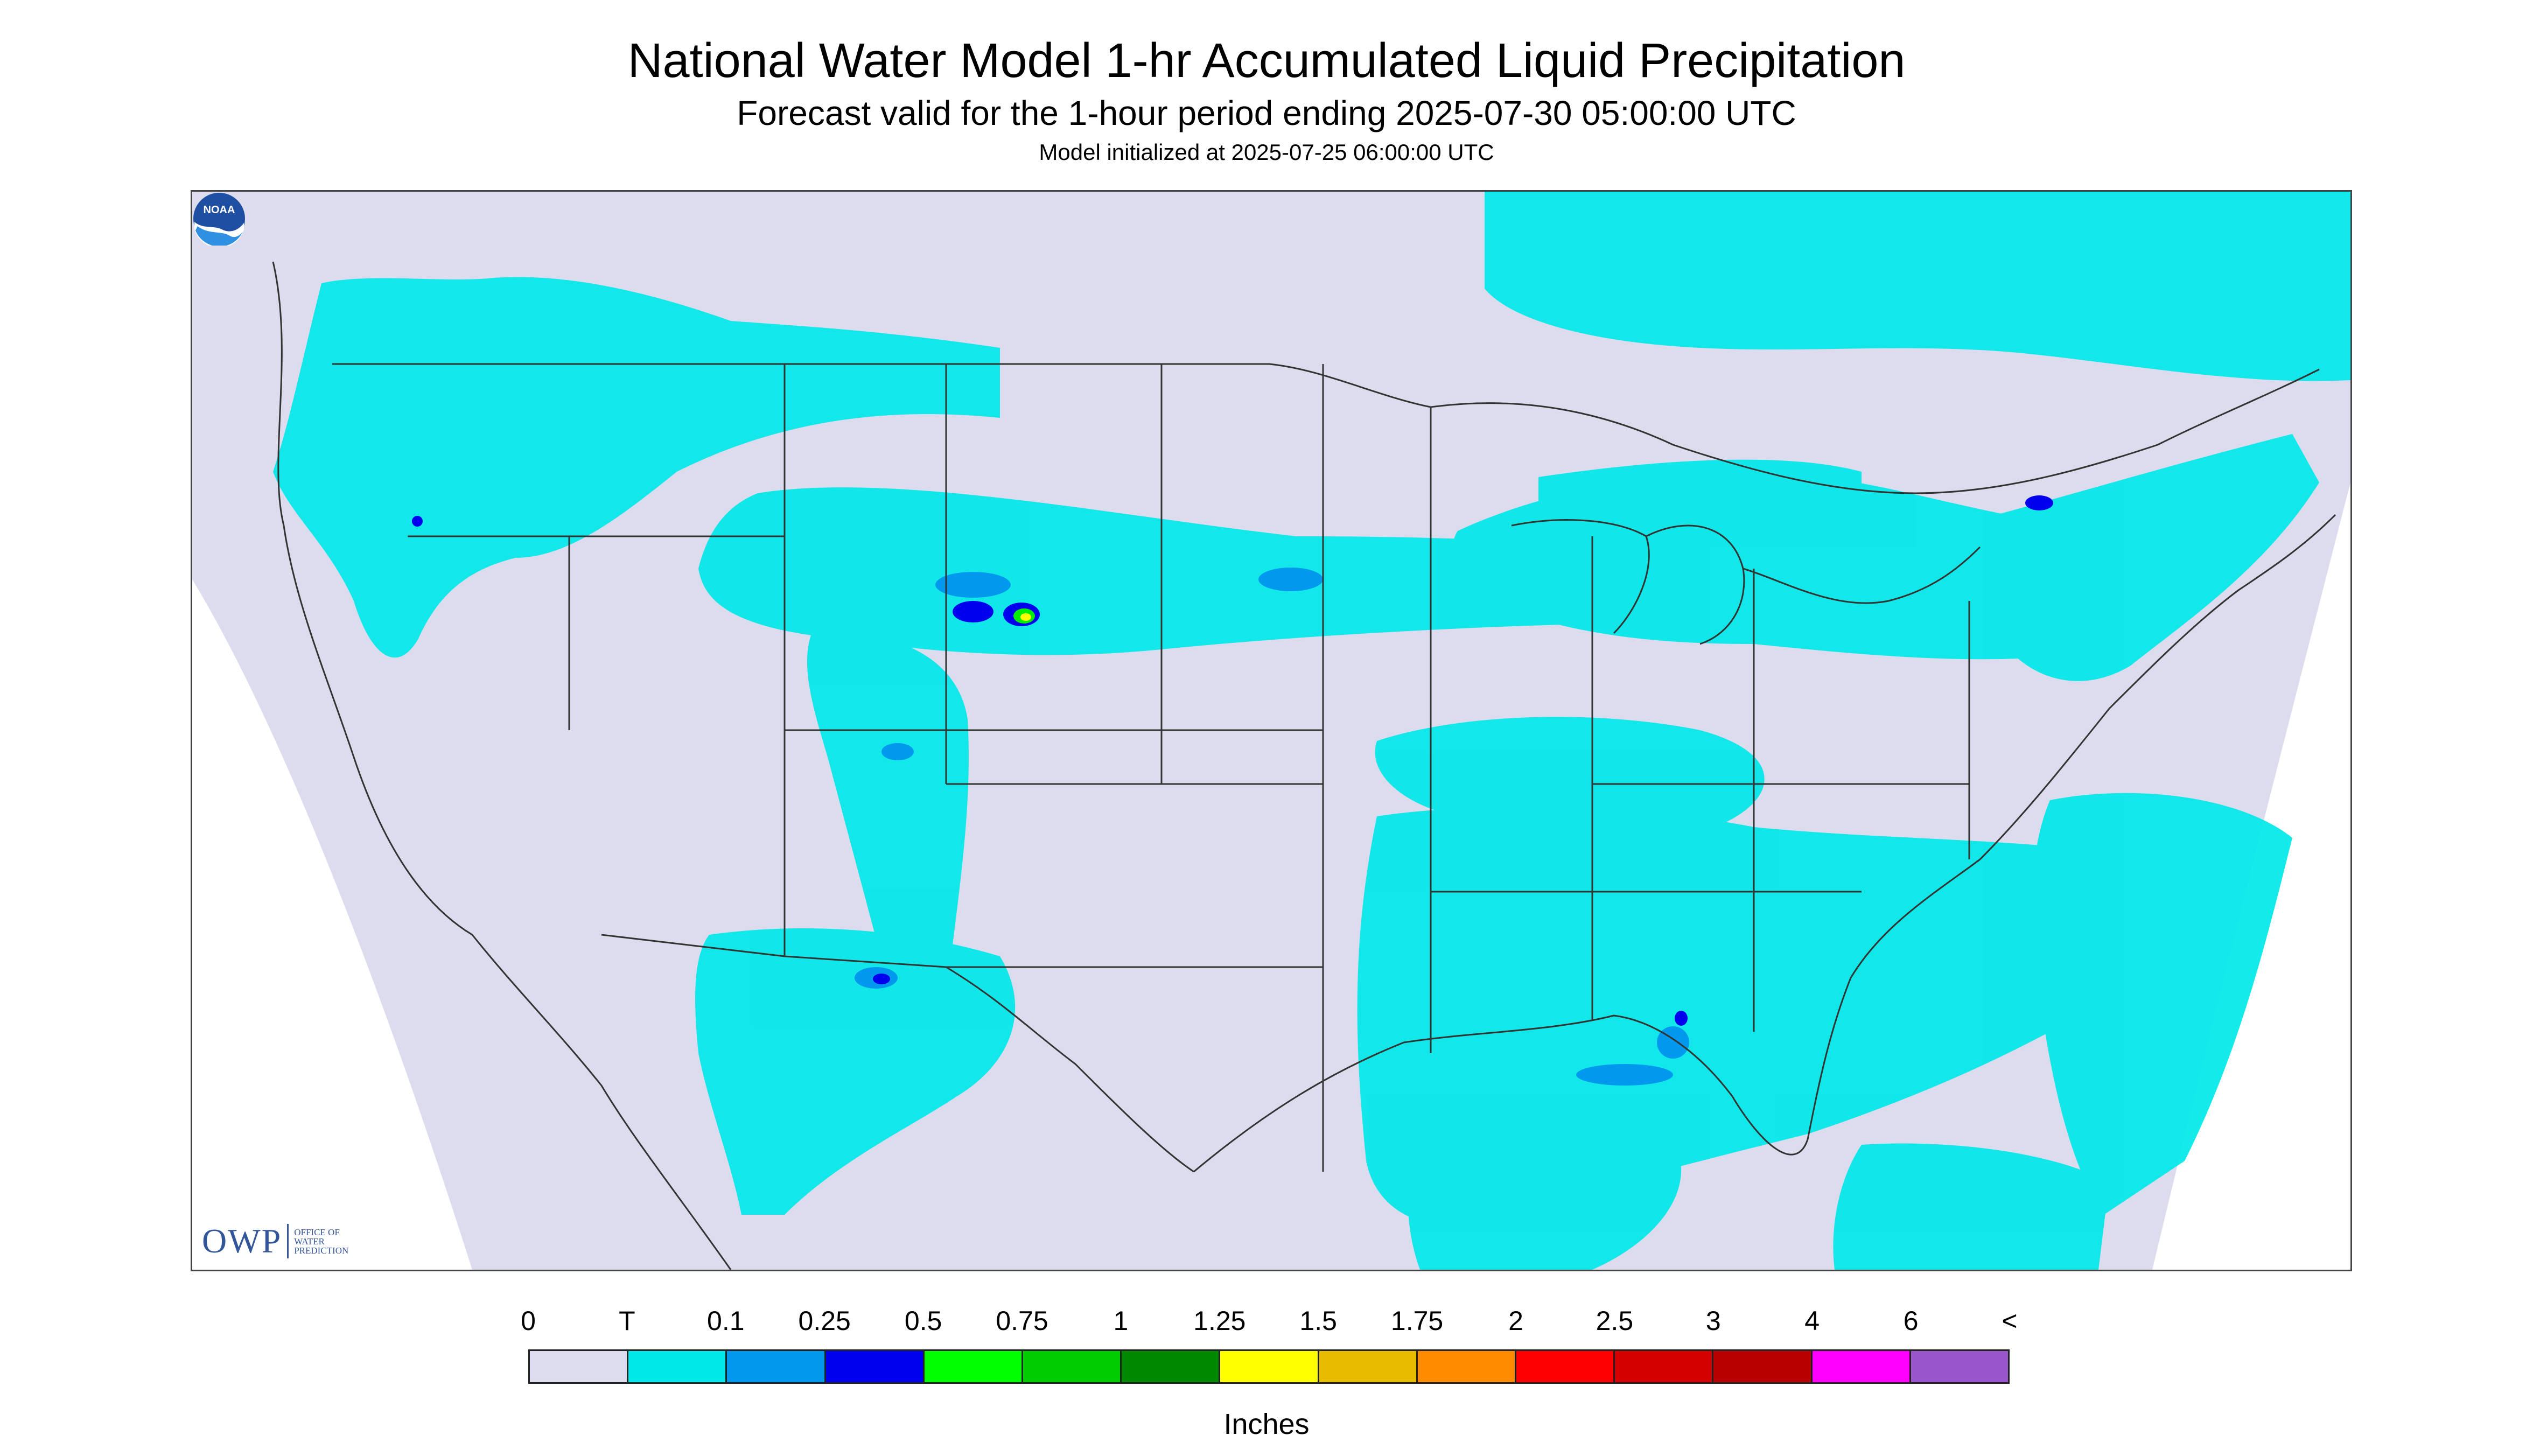 The width and height of the screenshot is (2533, 1456). I want to click on us-canada-border, so click(1326, 428).